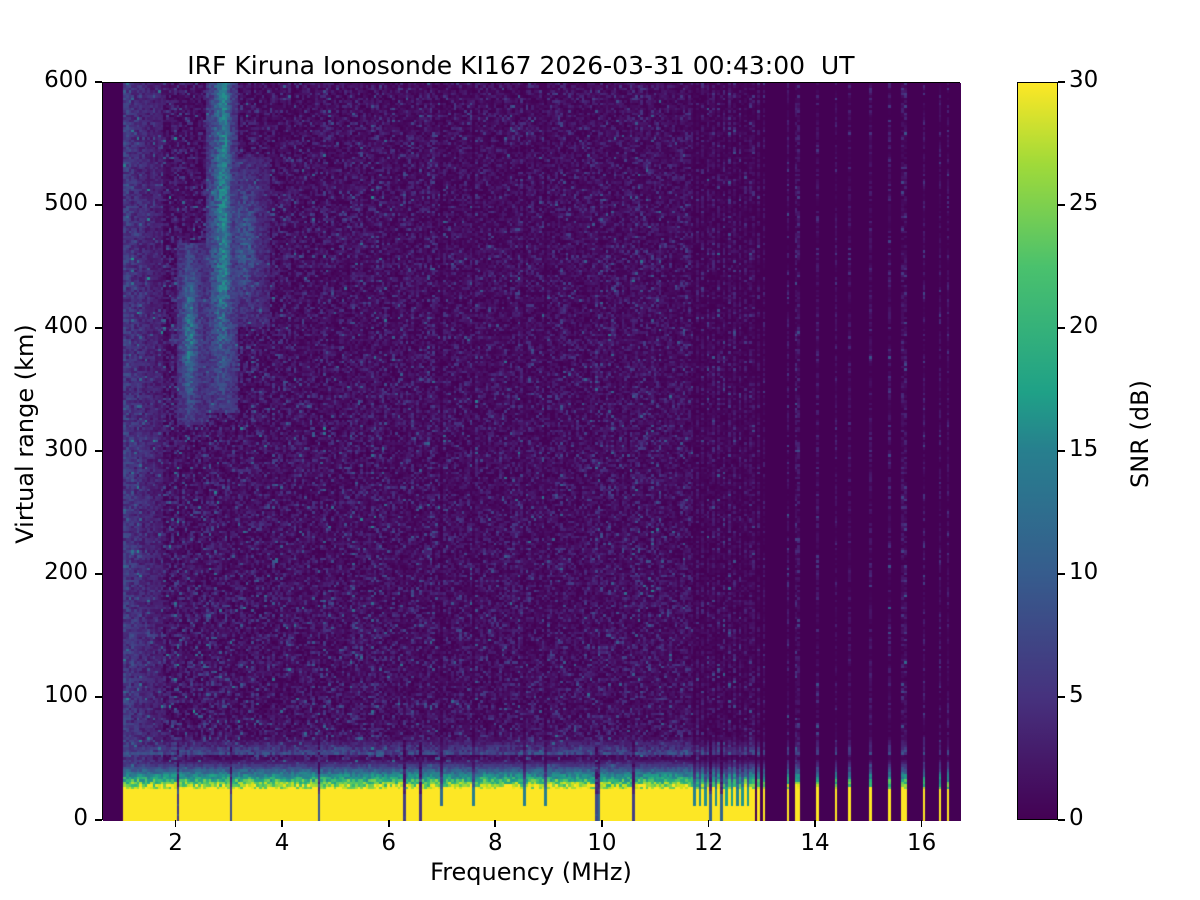 The width and height of the screenshot is (1200, 900). Describe the element at coordinates (1084, 80) in the screenshot. I see `colorbar-tick-label: 30` at that location.